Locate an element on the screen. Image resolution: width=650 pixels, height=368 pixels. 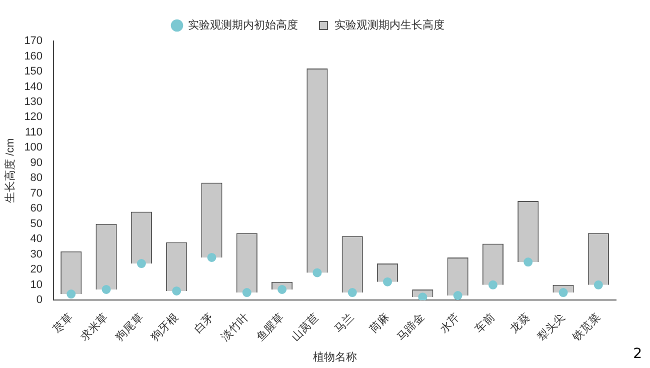
legend-label: 实验观测期内初始高度 is located at coordinates (243, 25).